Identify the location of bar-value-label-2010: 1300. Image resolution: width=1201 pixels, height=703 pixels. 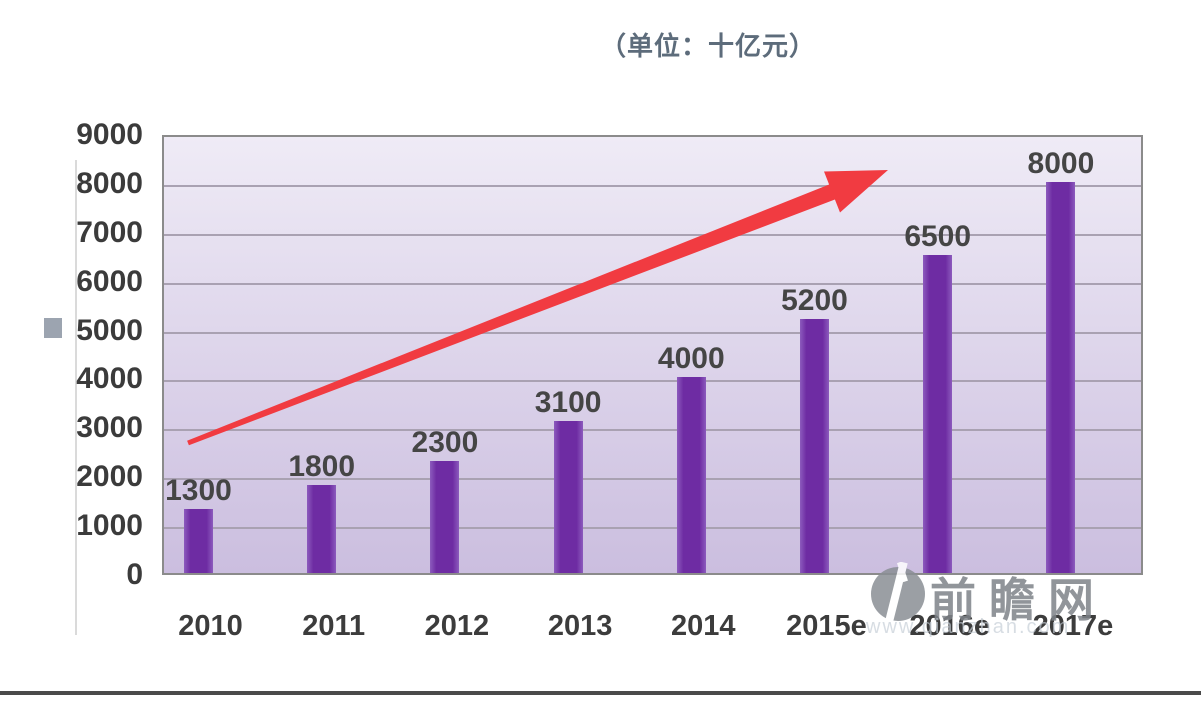
(198, 491).